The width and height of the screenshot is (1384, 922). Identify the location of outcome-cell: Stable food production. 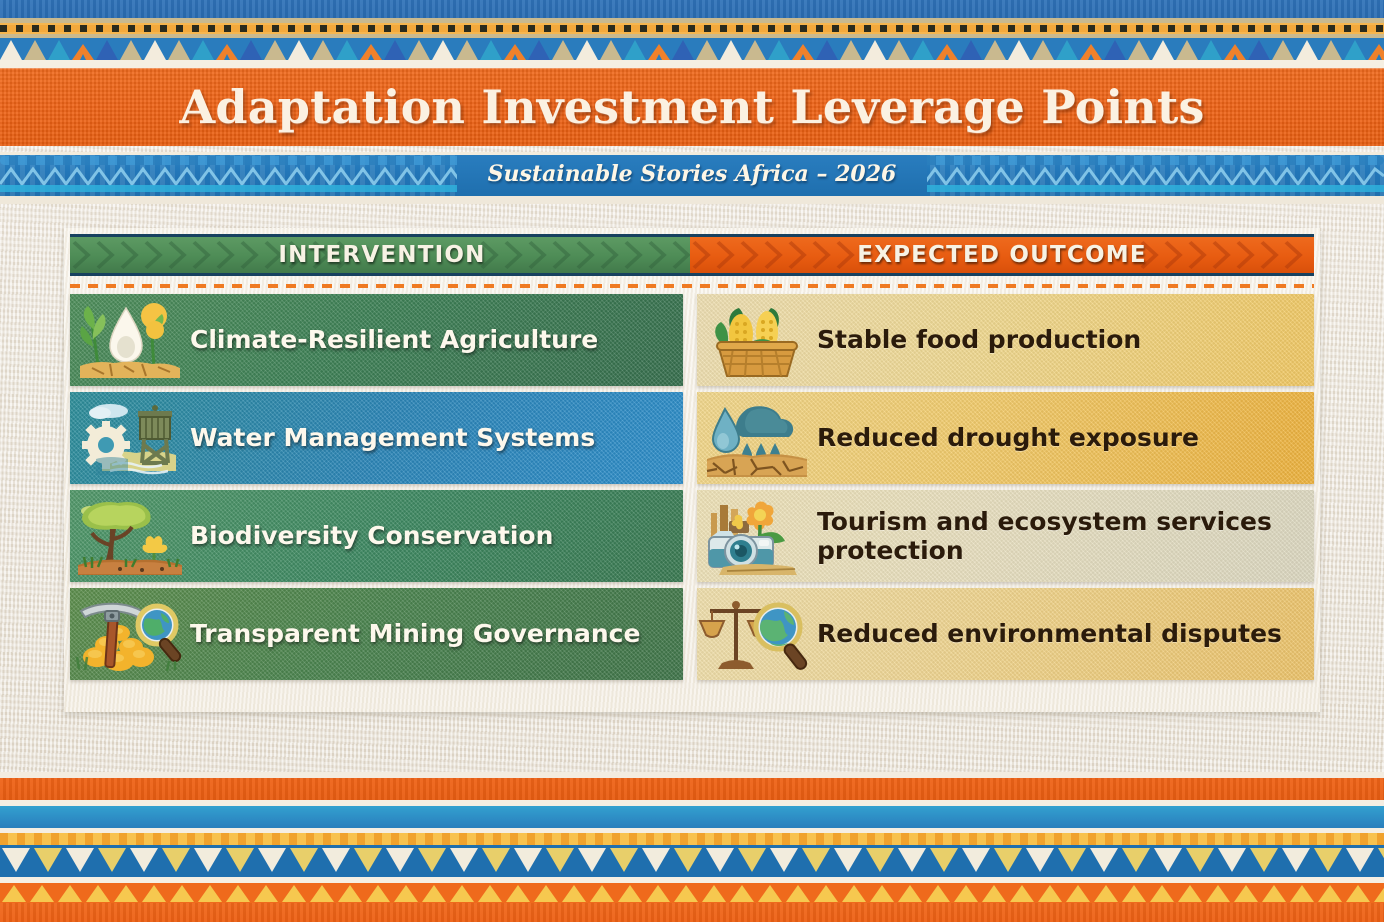
(1005, 340).